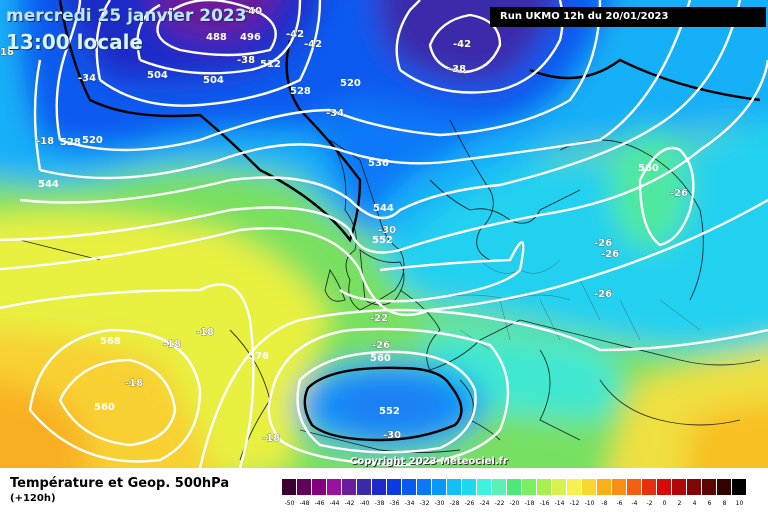 The width and height of the screenshot is (768, 512). I want to click on color-scale-label: -14, so click(559, 503).